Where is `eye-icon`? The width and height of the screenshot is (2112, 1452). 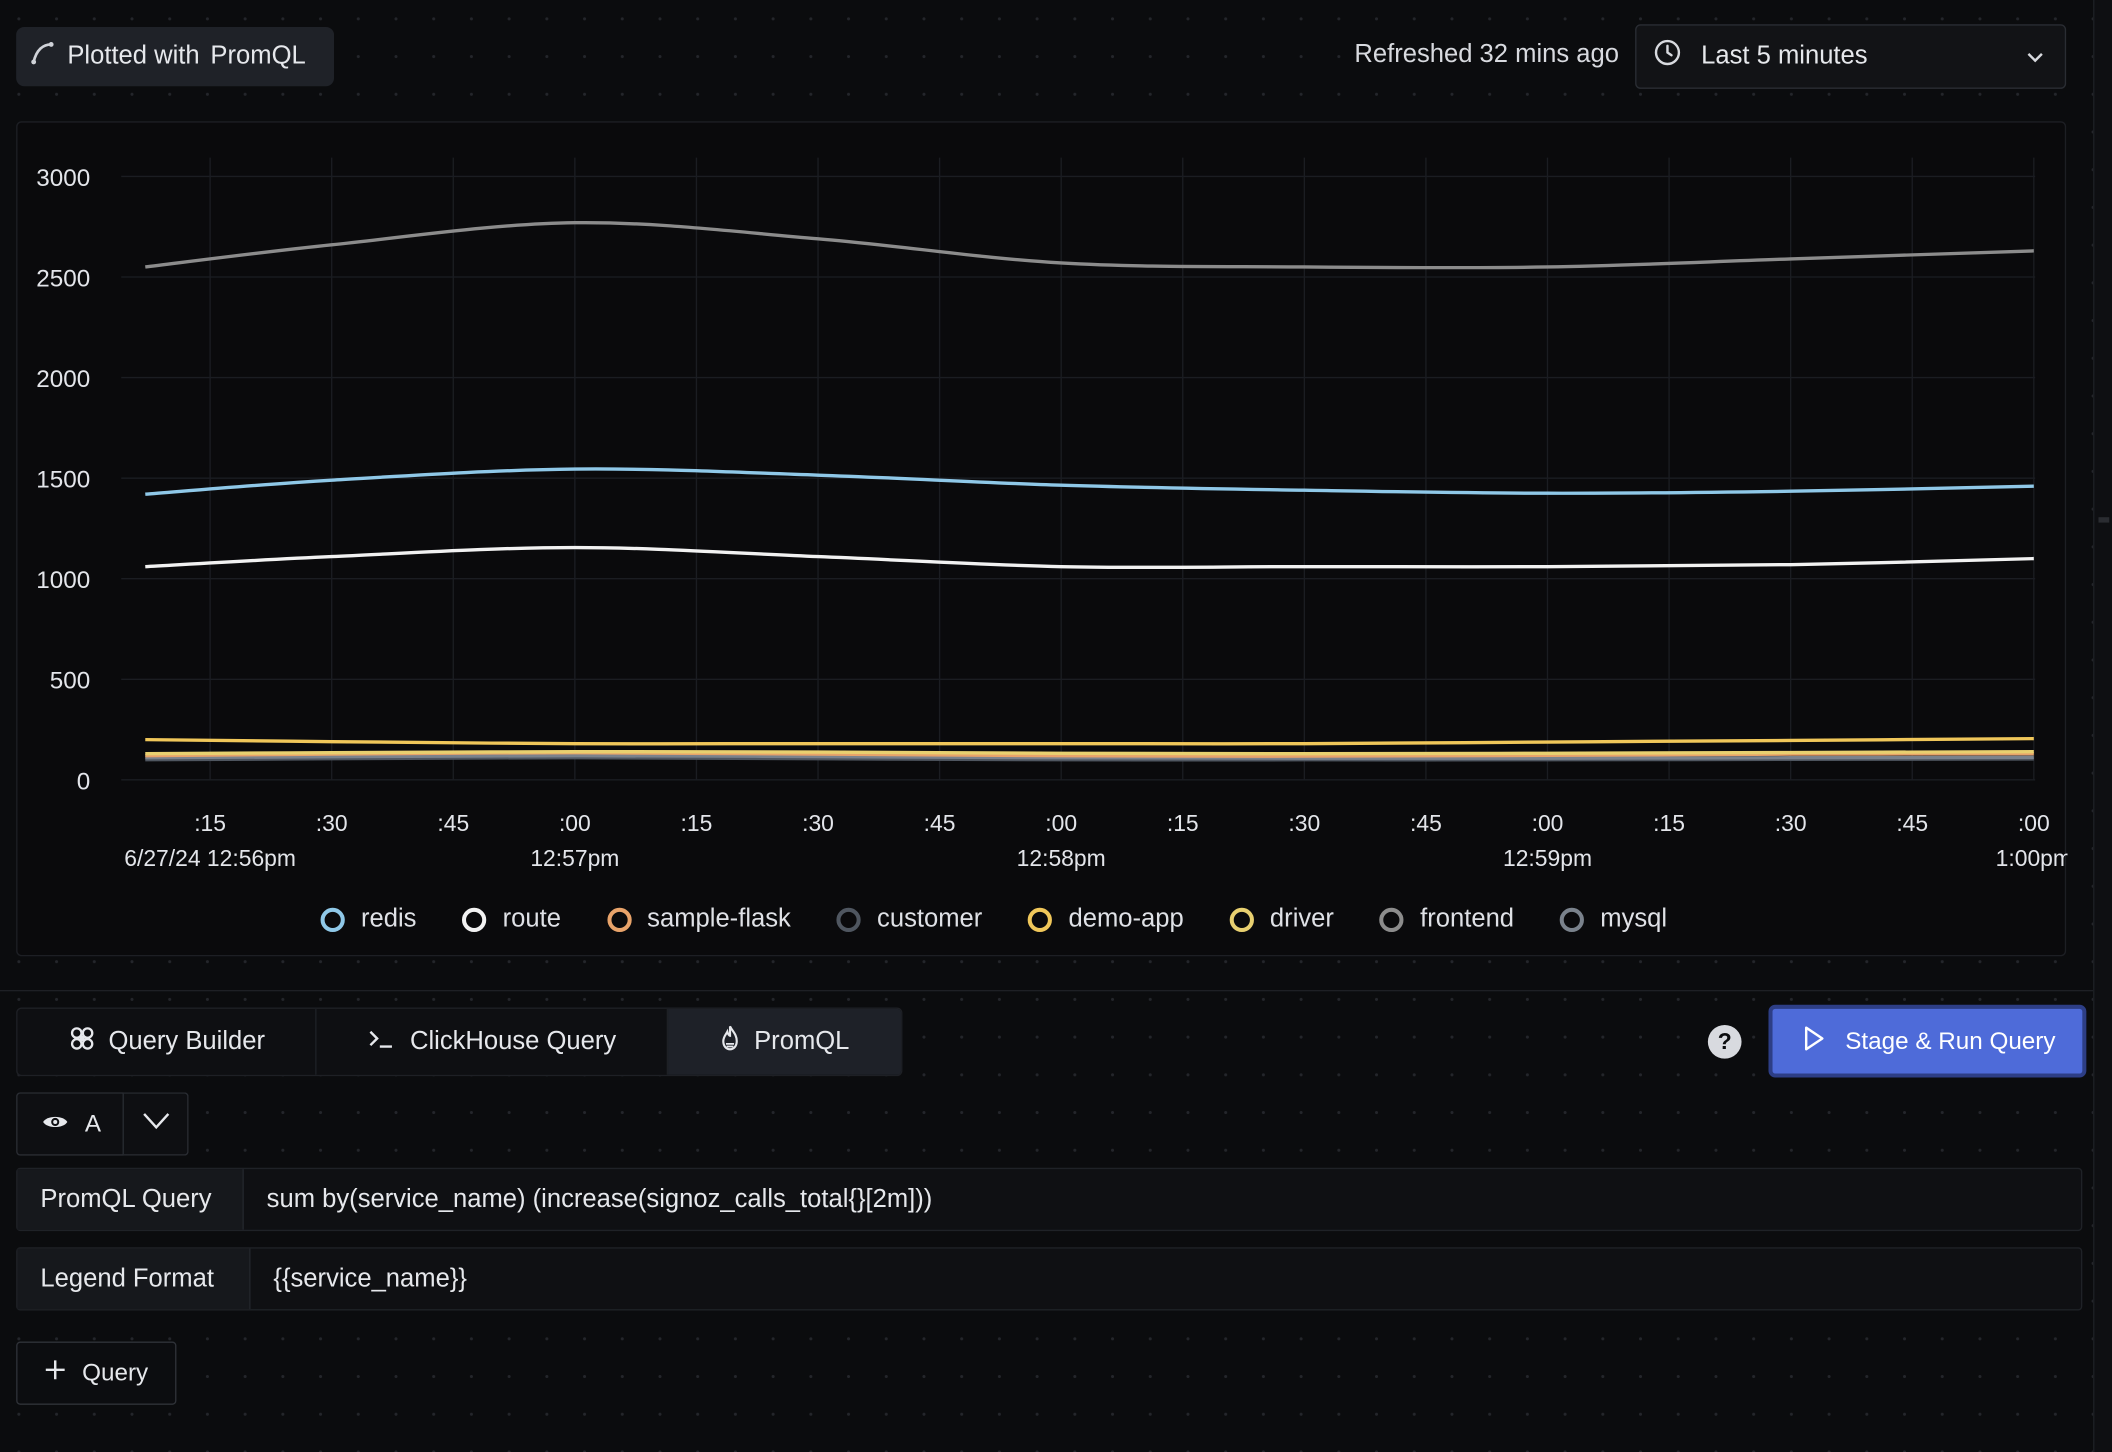
eye-icon is located at coordinates (55, 1124).